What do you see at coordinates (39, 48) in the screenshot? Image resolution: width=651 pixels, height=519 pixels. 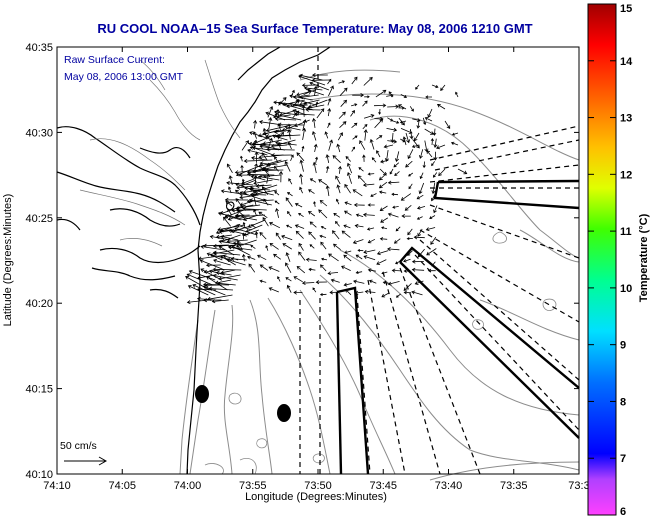 I see `y-tick-label: 40:35` at bounding box center [39, 48].